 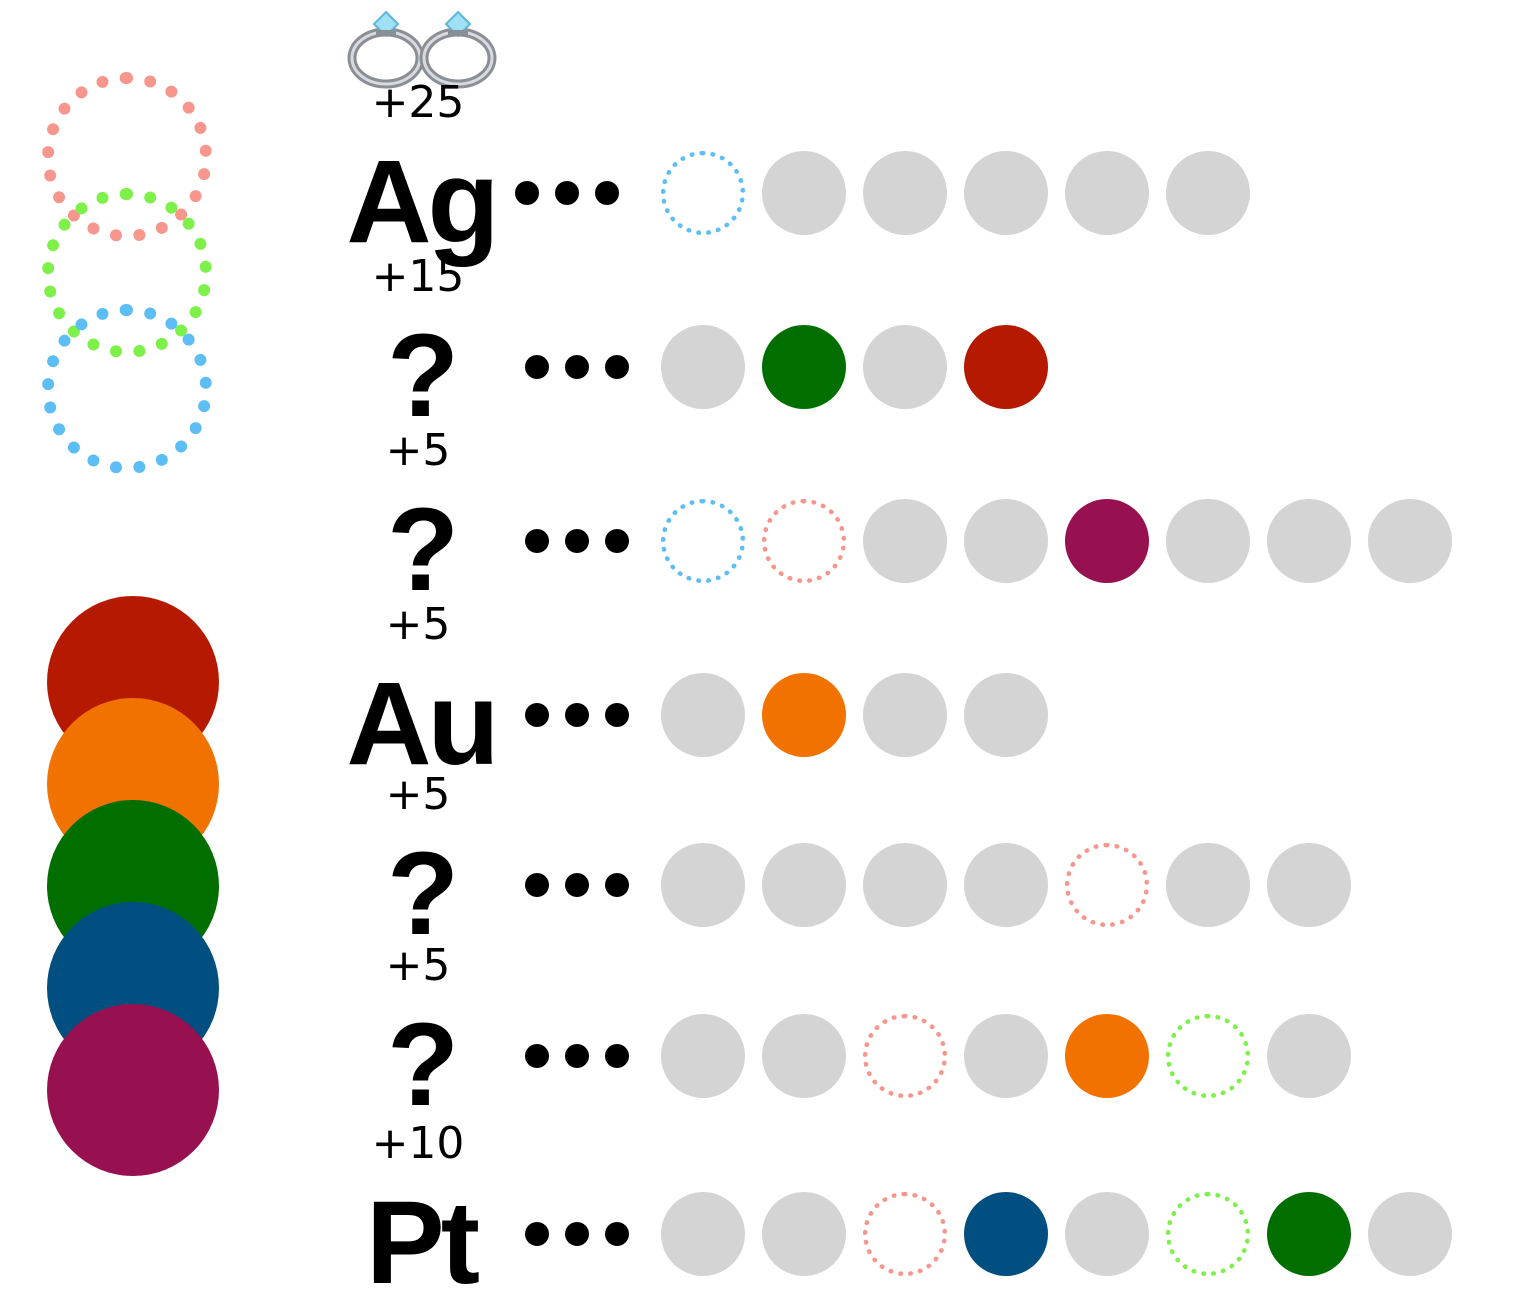 I want to click on row-points: +15, so click(x=418, y=276).